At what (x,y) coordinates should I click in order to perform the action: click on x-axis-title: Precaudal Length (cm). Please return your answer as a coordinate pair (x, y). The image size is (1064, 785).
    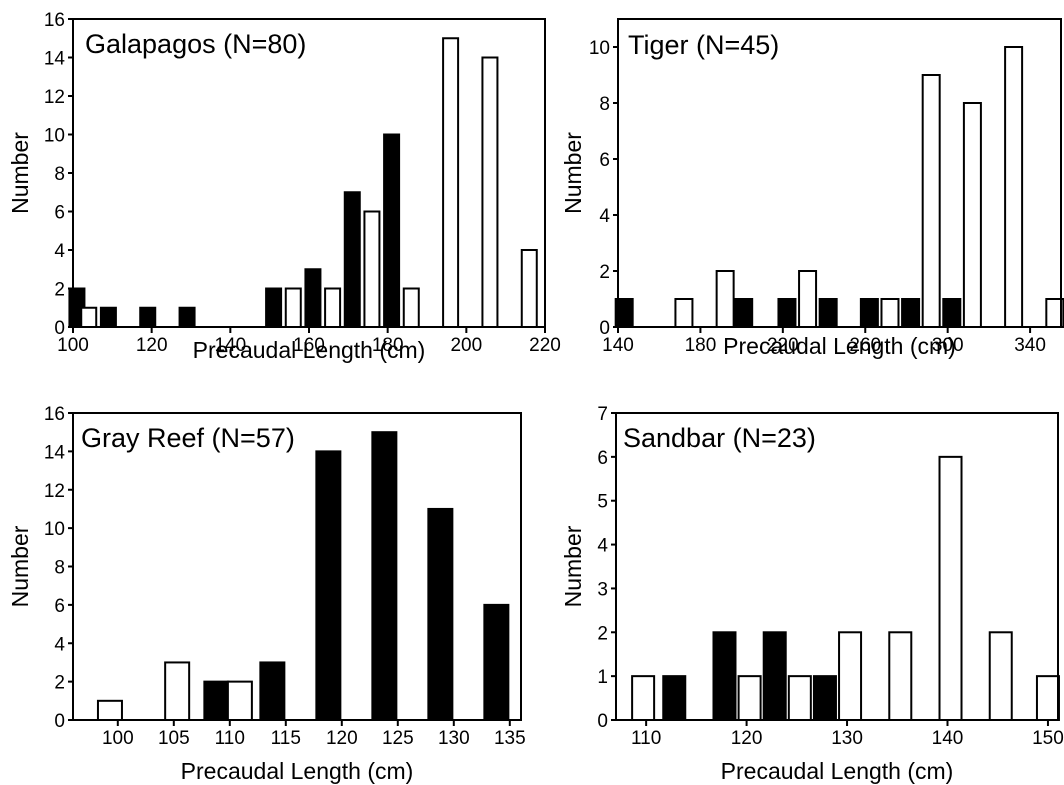
    Looking at the image, I should click on (309, 350).